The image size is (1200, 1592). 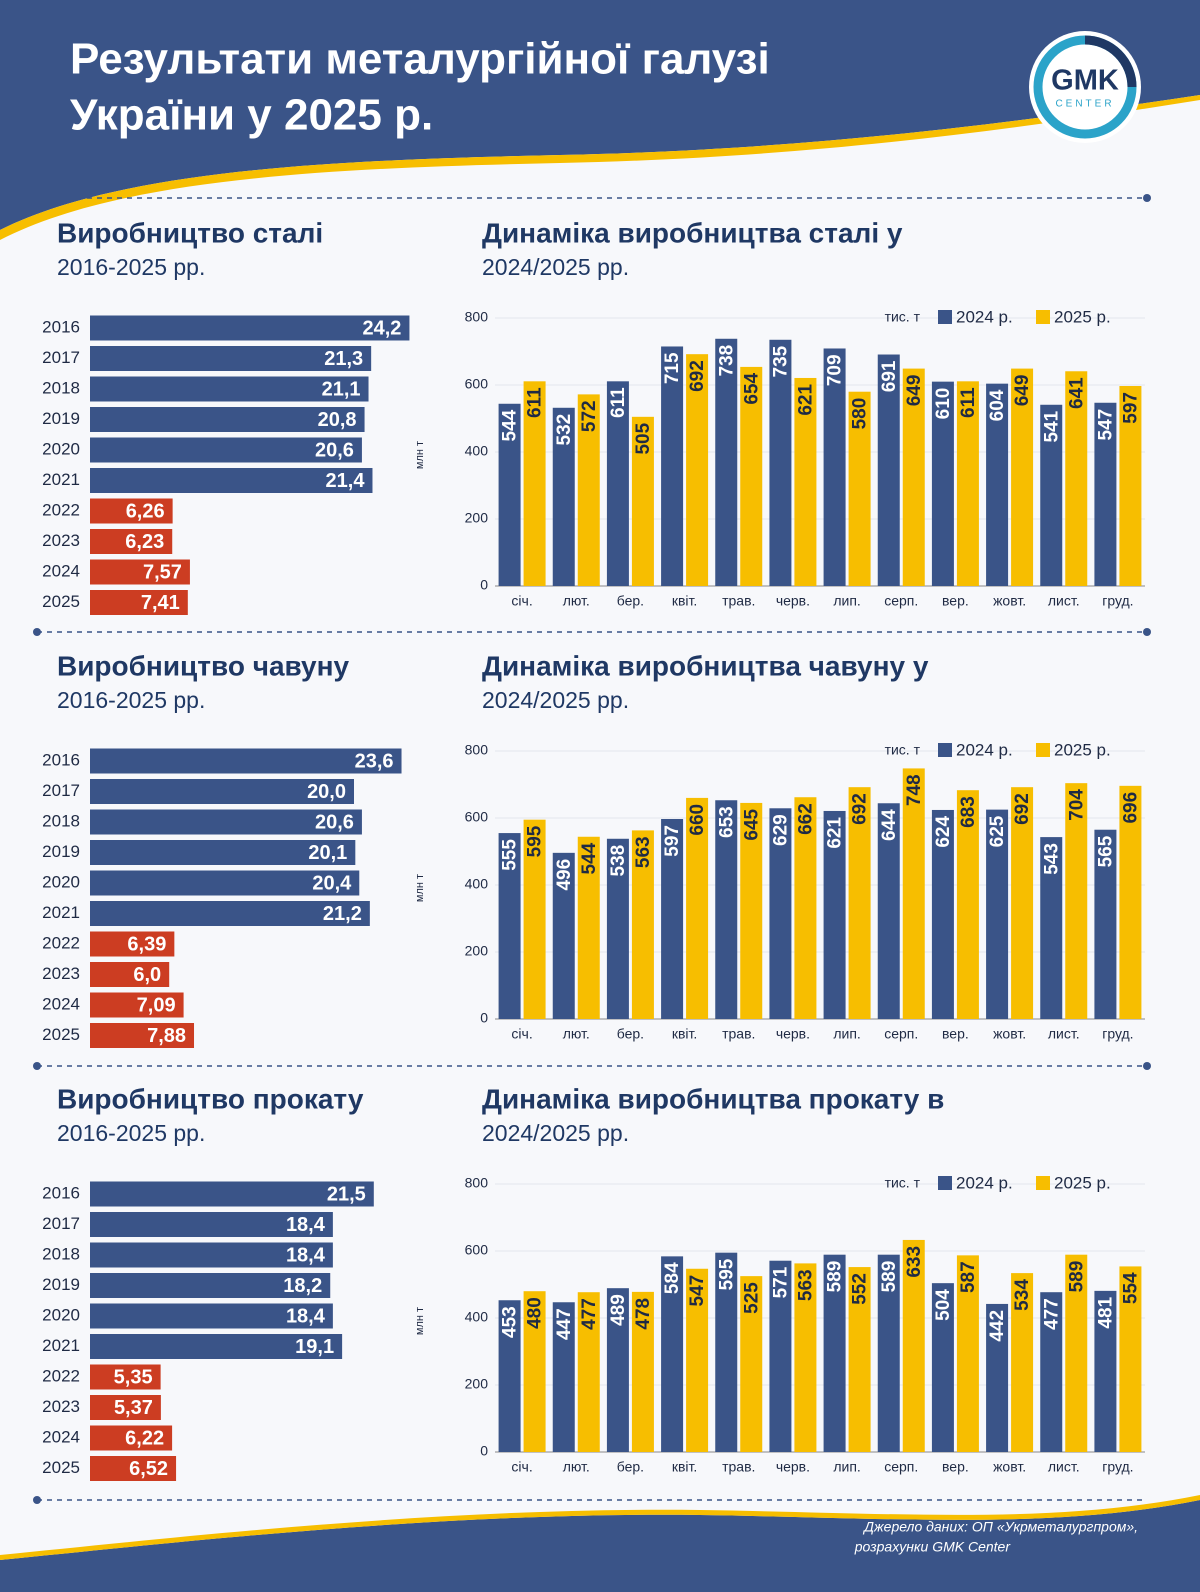 I want to click on y-tick-label: 0, so click(x=484, y=1451).